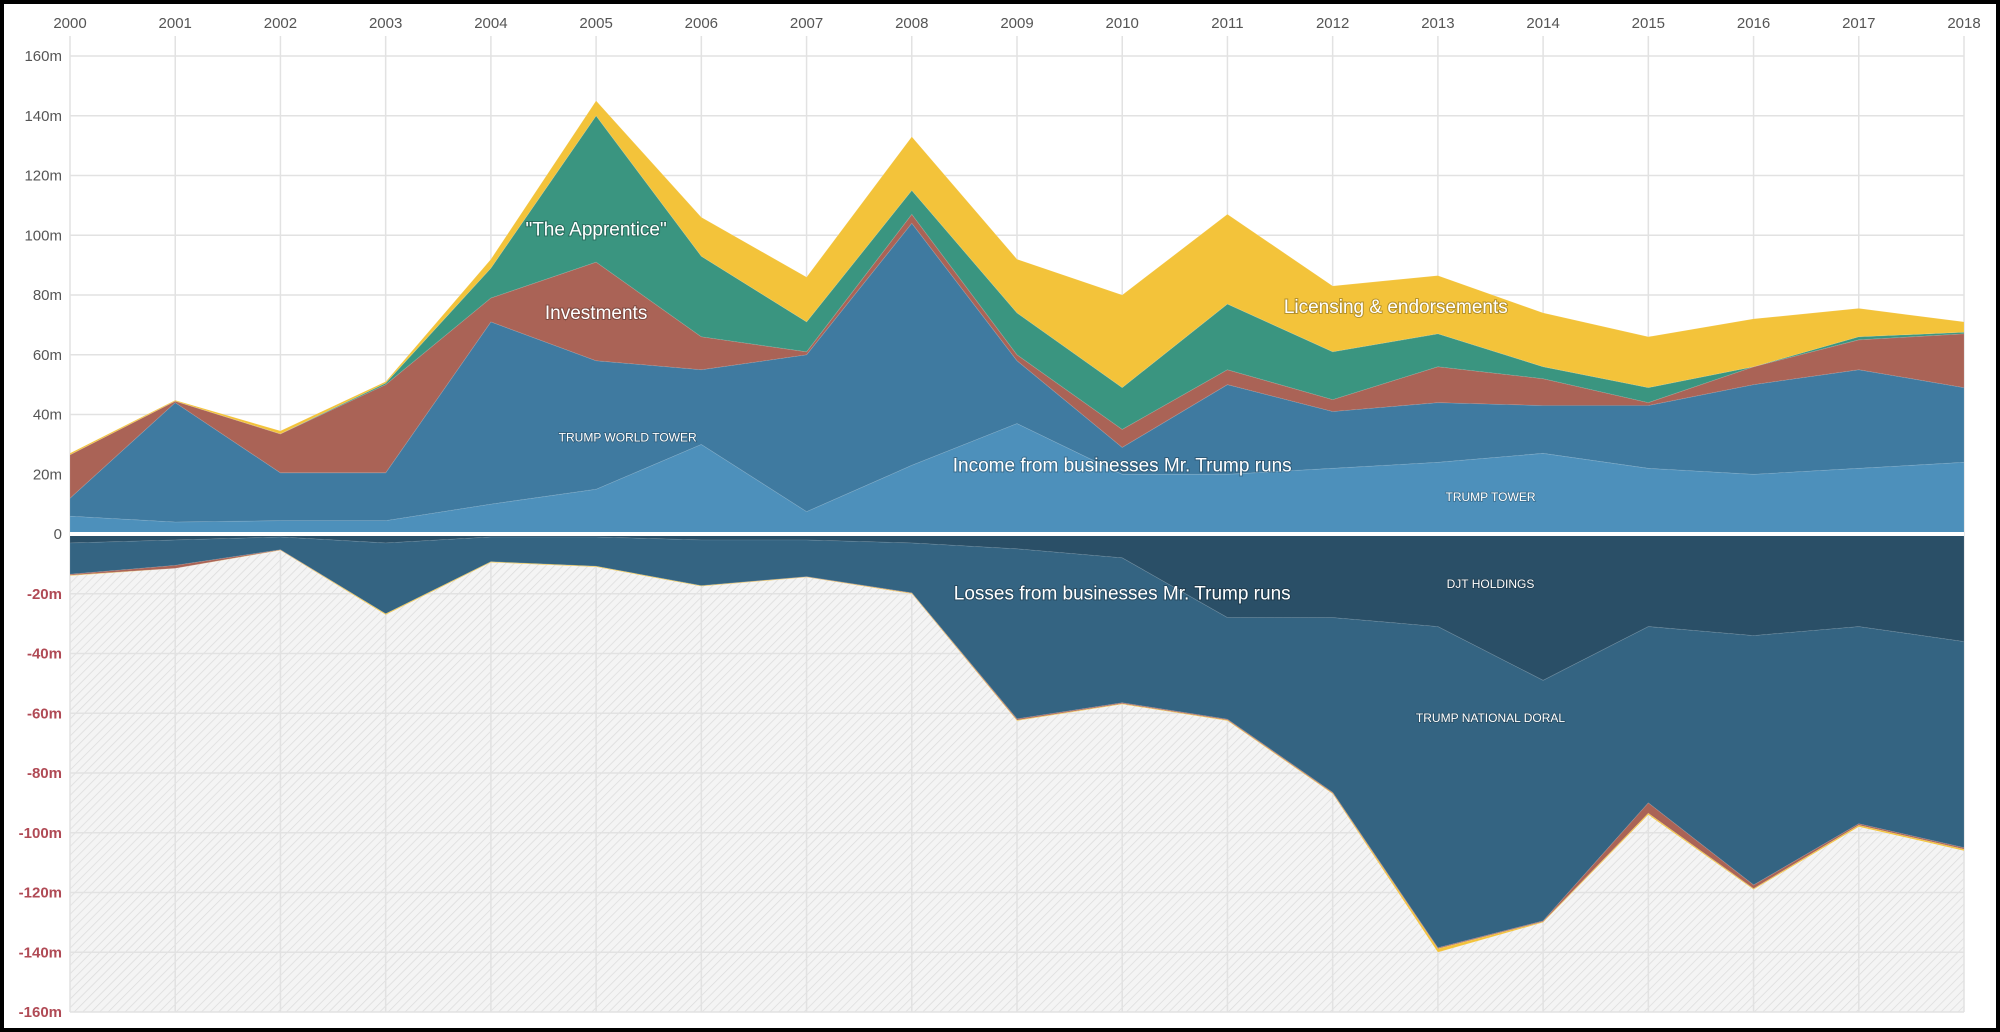 This screenshot has height=1032, width=2000. Describe the element at coordinates (385, 23) in the screenshot. I see `x-tick-label: 2003` at that location.